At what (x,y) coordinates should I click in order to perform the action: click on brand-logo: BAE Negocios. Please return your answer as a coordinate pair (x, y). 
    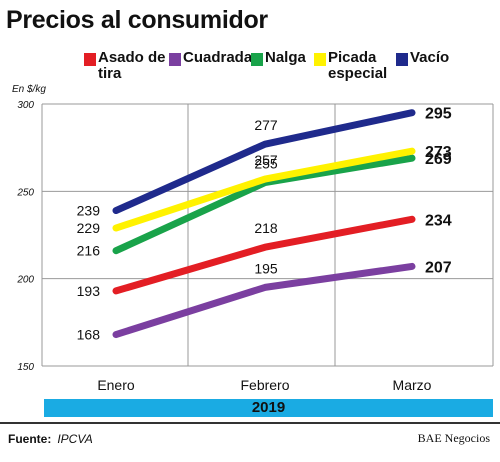
    Looking at the image, I should click on (453, 438).